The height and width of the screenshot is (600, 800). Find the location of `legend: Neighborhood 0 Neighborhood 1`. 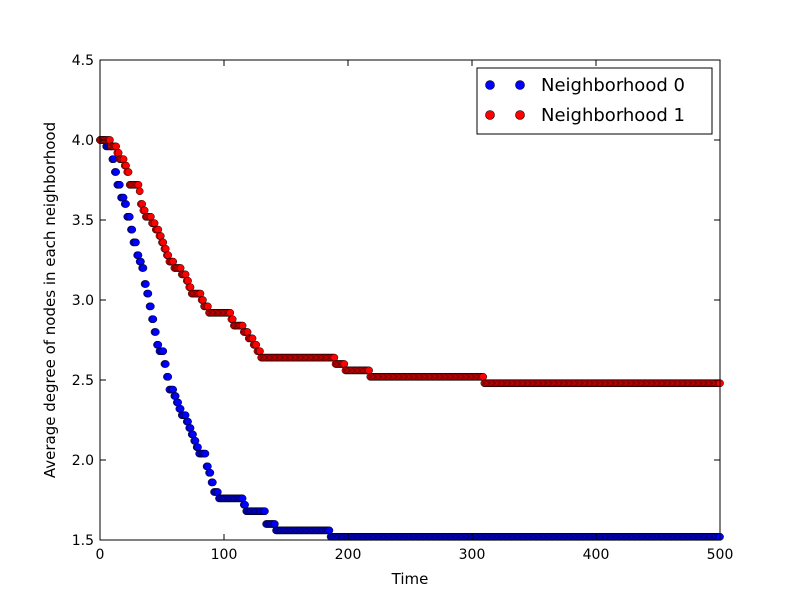

legend: Neighborhood 0 Neighborhood 1 is located at coordinates (594, 101).